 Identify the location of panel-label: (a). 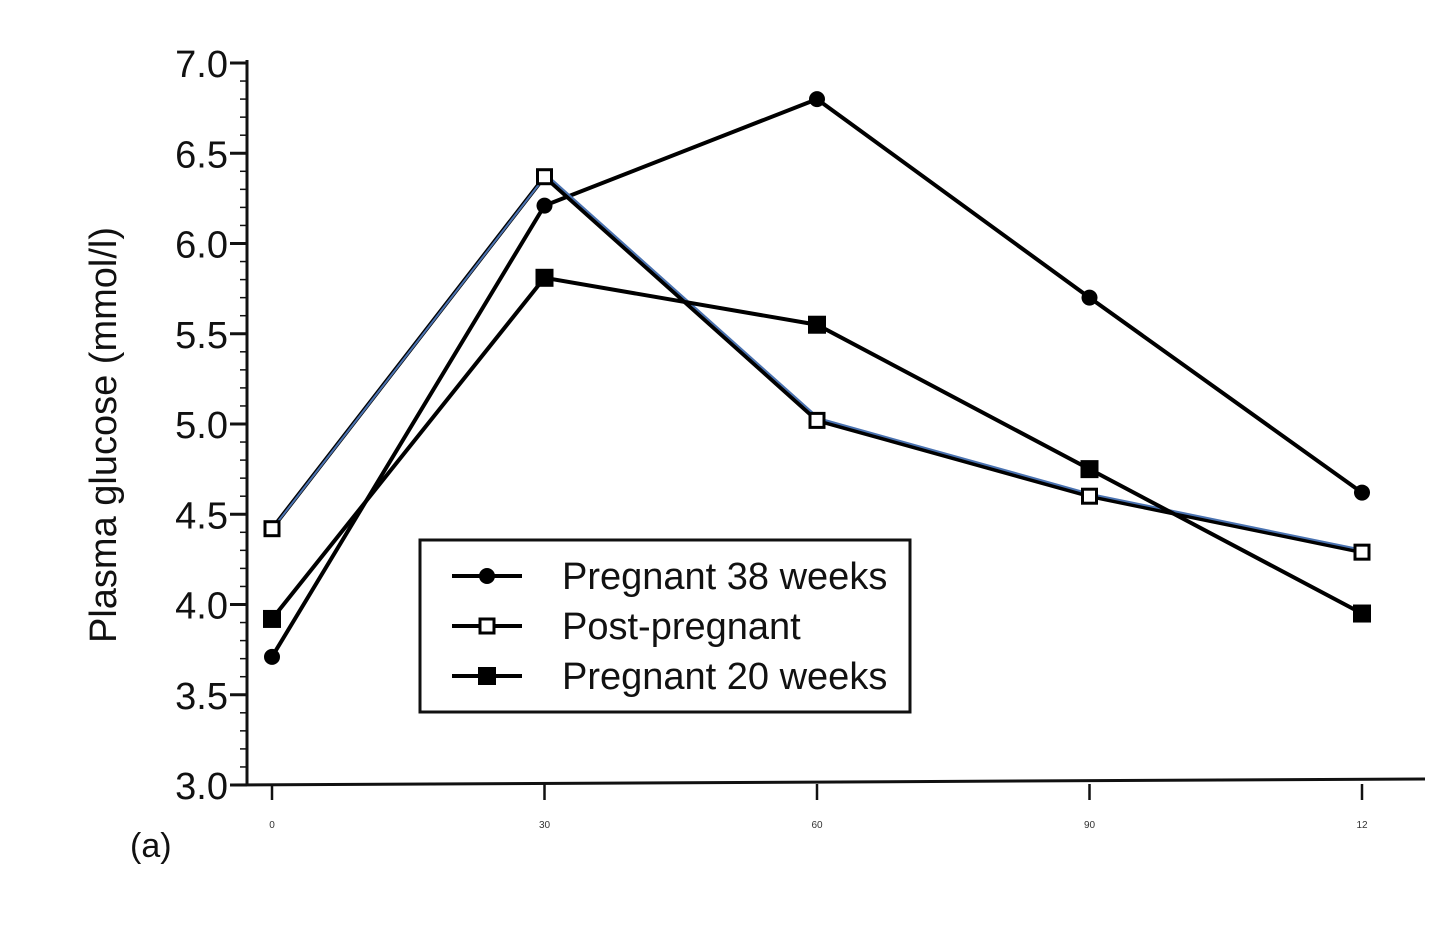
(151, 846).